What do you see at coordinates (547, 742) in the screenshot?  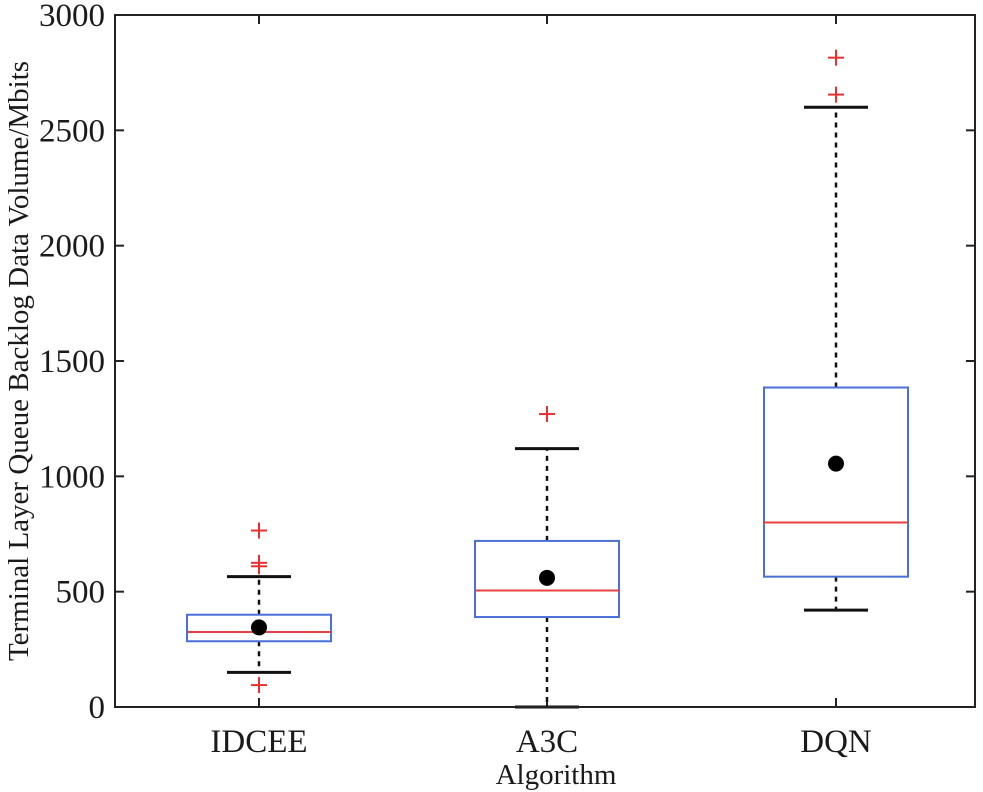 I see `x-tick-label: A3C` at bounding box center [547, 742].